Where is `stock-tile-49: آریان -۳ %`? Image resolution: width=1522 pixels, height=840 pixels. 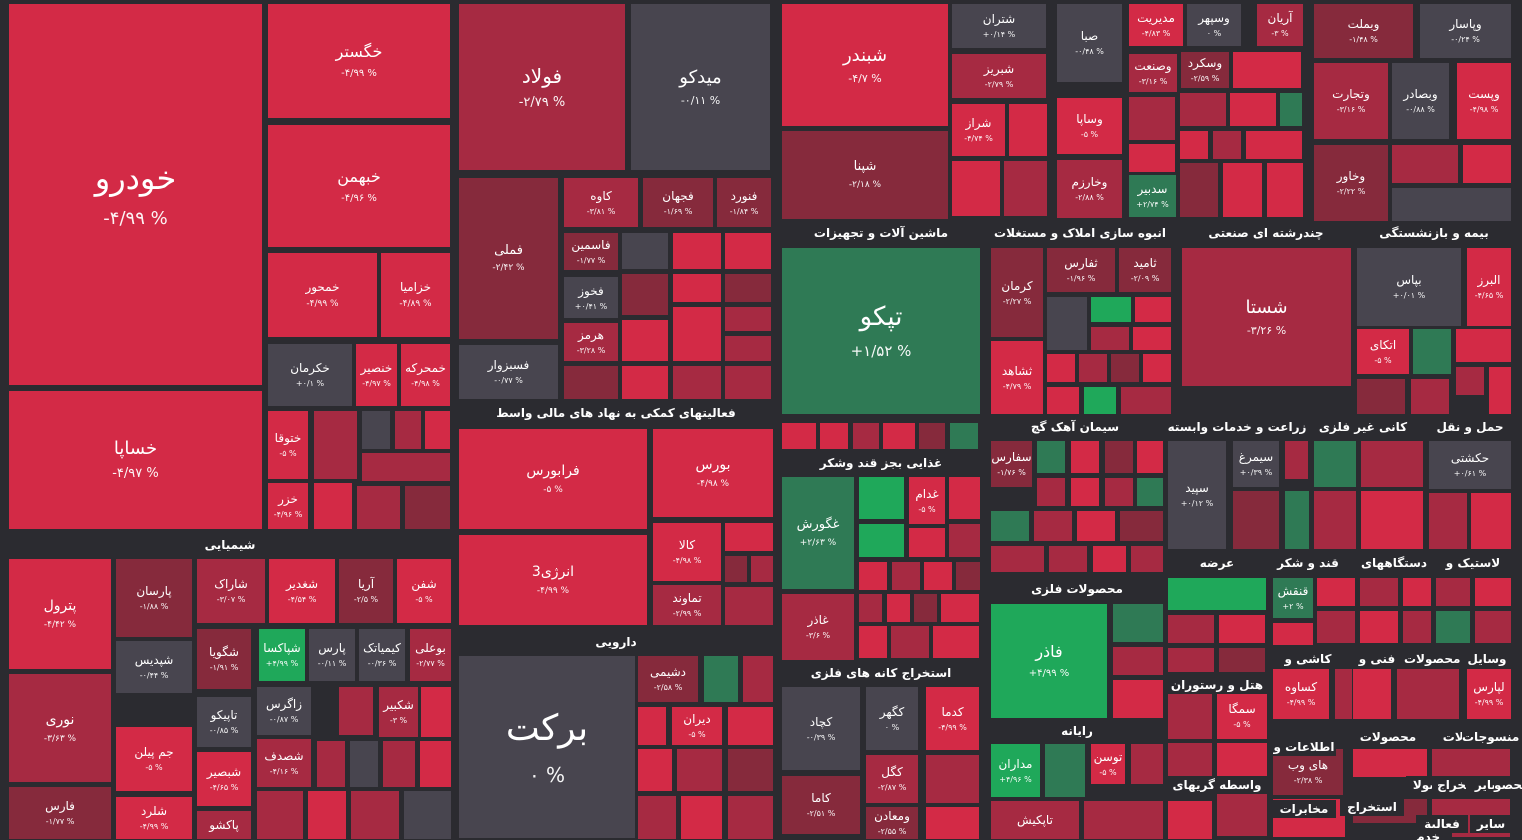
stock-tile-49: آریان -۳ % is located at coordinates (1280, 25).